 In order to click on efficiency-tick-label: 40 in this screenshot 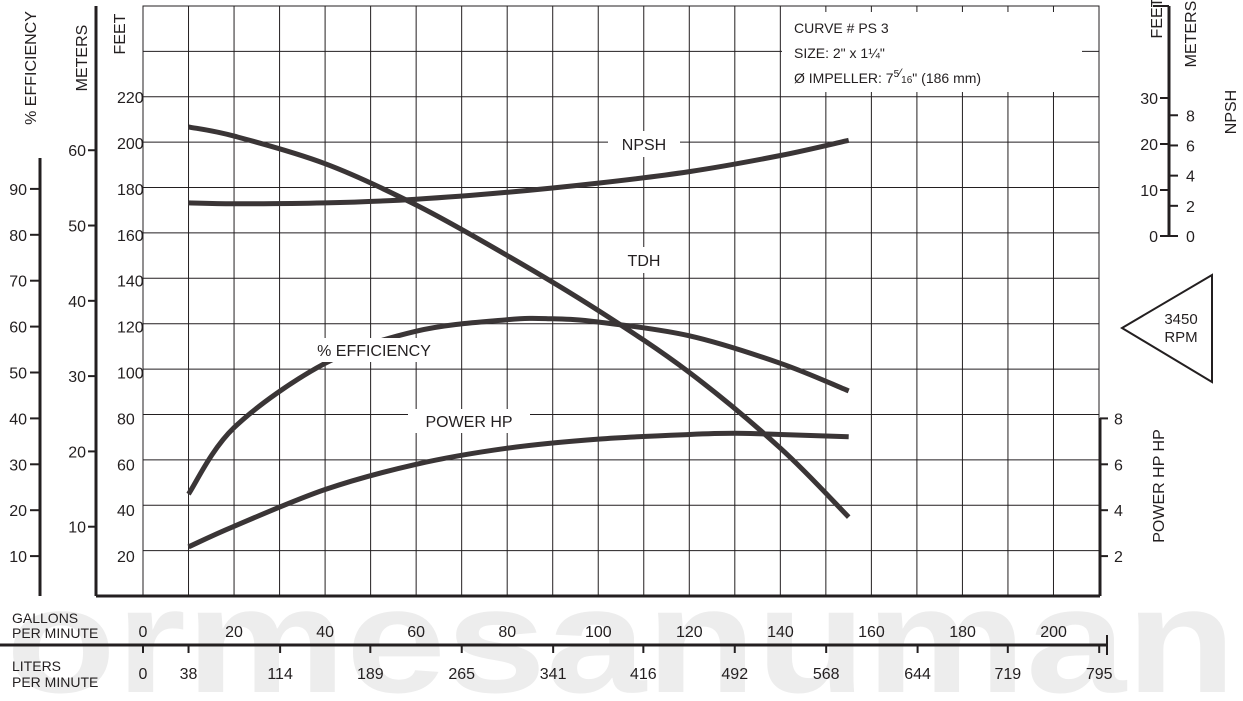, I will do `click(18, 419)`.